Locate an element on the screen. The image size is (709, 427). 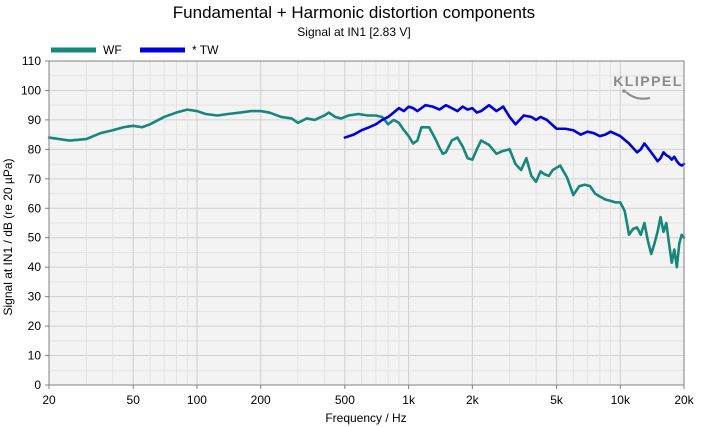
y-tick-label: 110 is located at coordinates (31, 61).